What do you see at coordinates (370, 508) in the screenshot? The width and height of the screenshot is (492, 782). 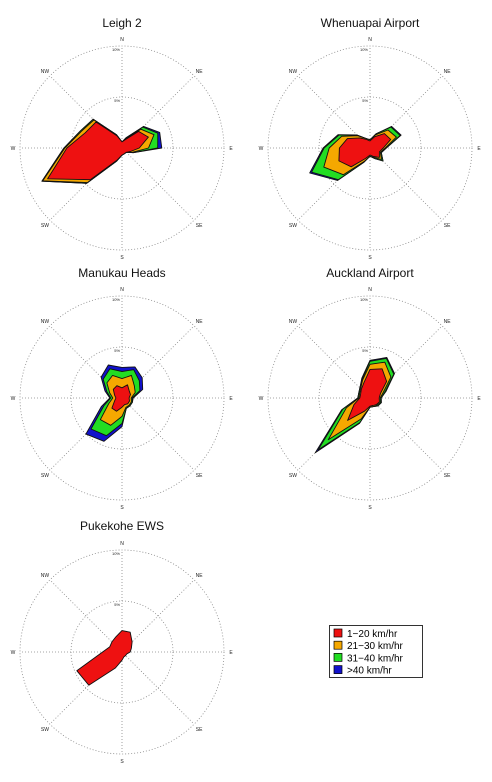 I see `auckland-airport-label-s: S` at bounding box center [370, 508].